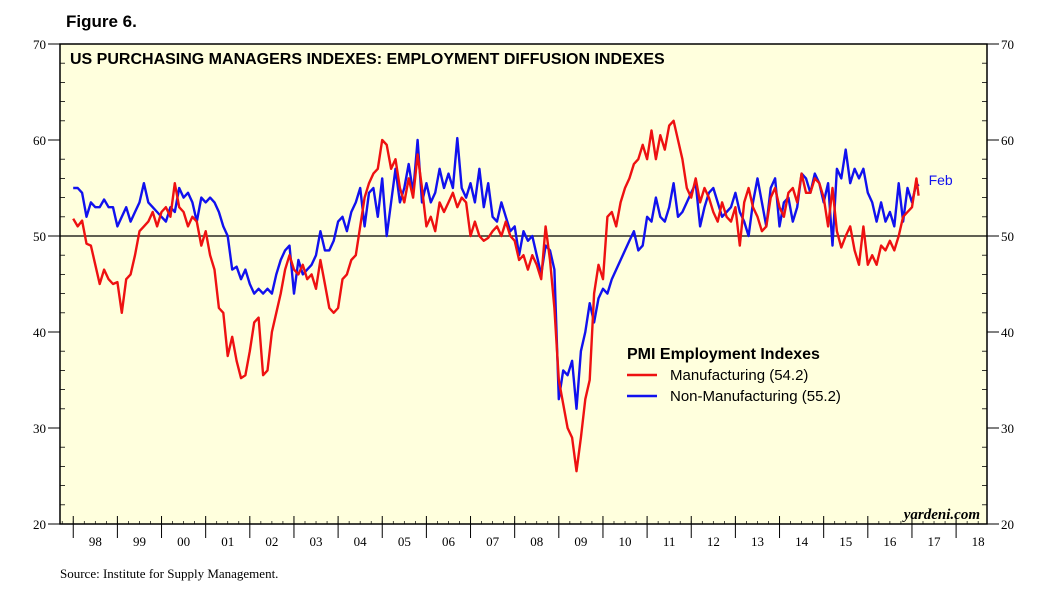 The image size is (1050, 595). Describe the element at coordinates (935, 541) in the screenshot. I see `x-tick-label-17: 17` at that location.